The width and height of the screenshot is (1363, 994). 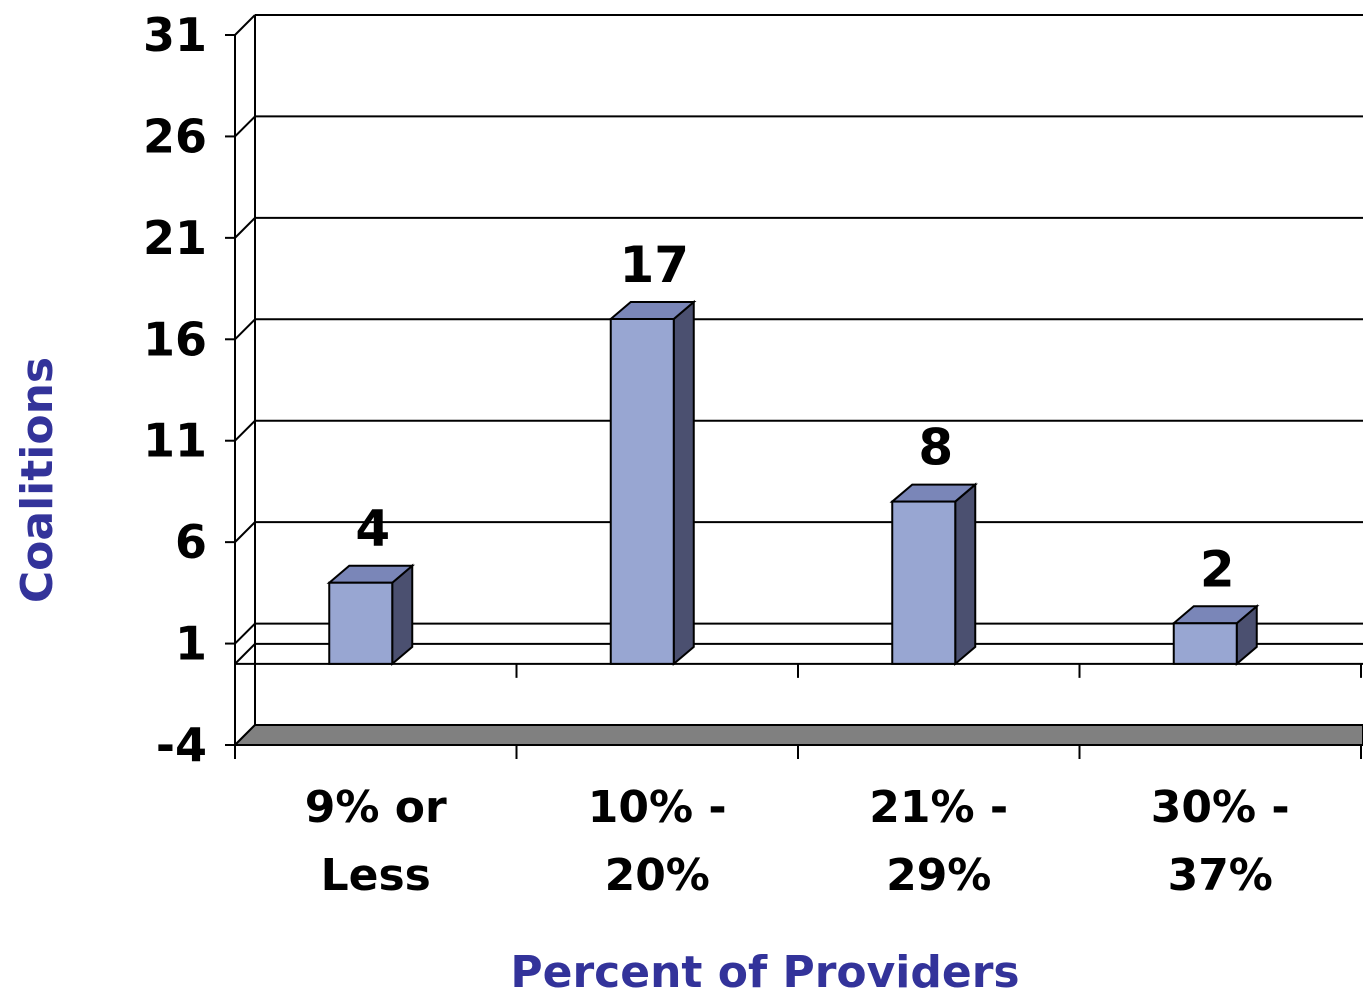 What do you see at coordinates (245, 654) in the screenshot?
I see `zero-axis-diagonal` at bounding box center [245, 654].